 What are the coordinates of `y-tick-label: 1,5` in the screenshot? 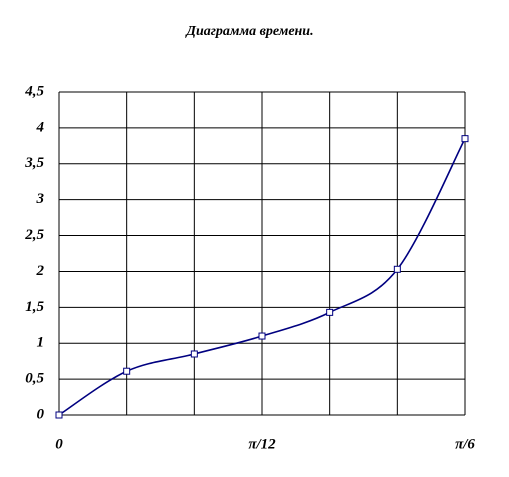 It's located at (34, 307).